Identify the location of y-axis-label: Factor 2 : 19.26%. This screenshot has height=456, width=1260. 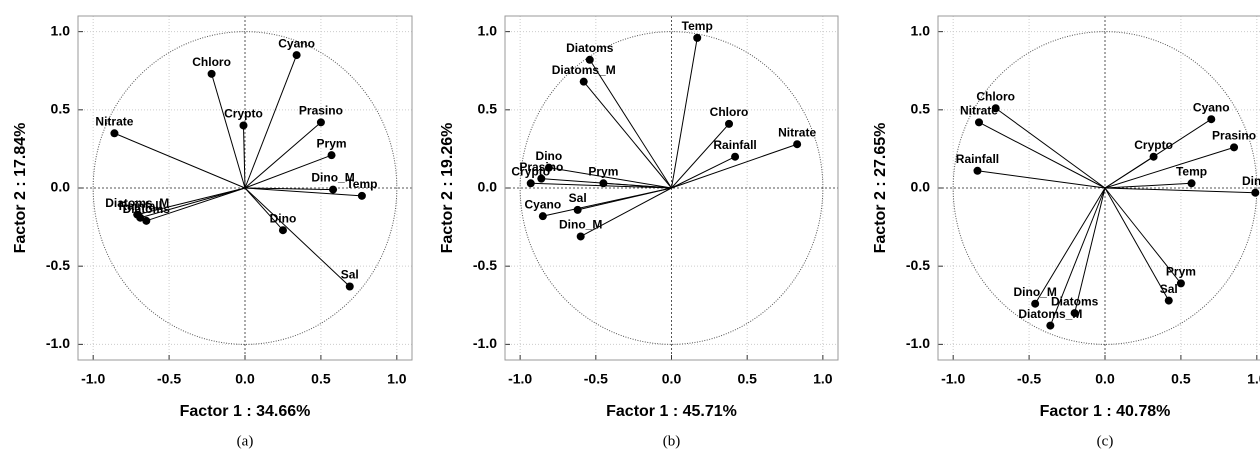
(447, 188).